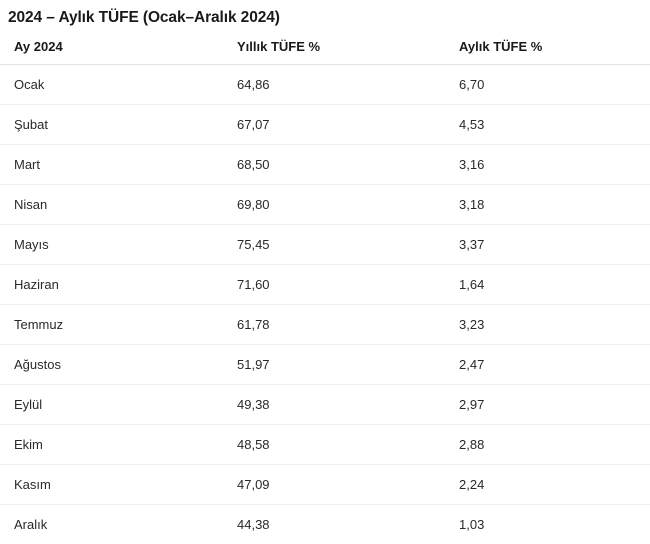 This screenshot has height=544, width=650. Describe the element at coordinates (334, 47) in the screenshot. I see `column-header-yearly-tufe: Yıllık TÜFE %` at that location.